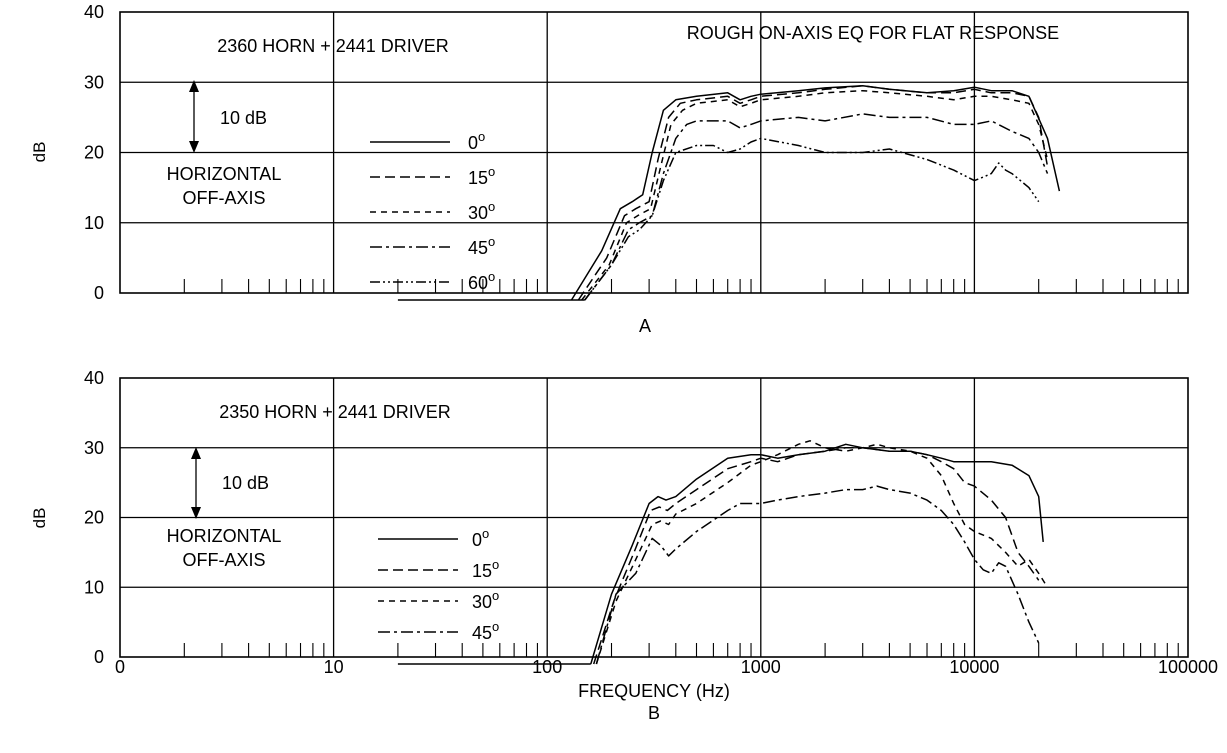 The height and width of the screenshot is (753, 1227). What do you see at coordinates (245, 483) in the screenshot?
I see `scale-bar-label-b: 10 dB` at bounding box center [245, 483].